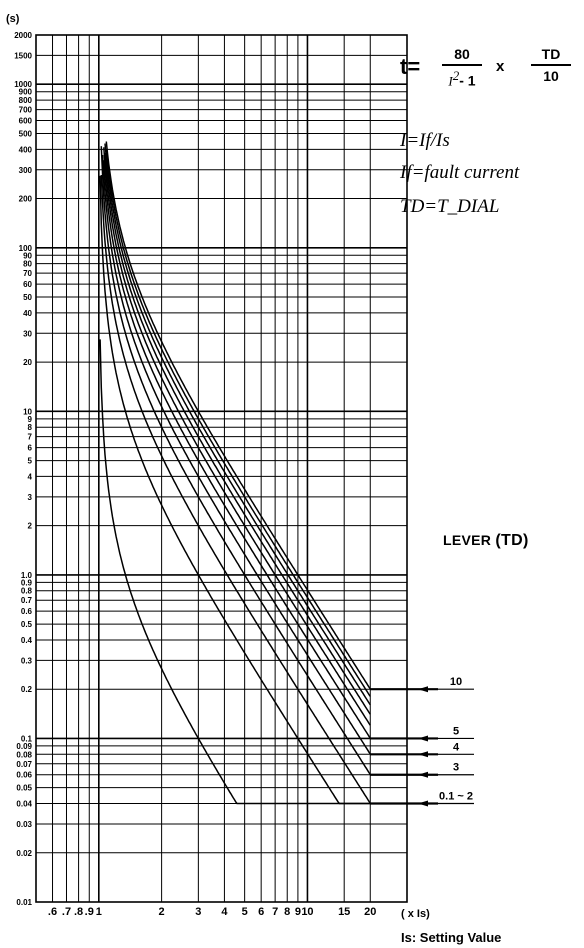 The width and height of the screenshot is (584, 948). Describe the element at coordinates (491, 69) in the screenshot. I see `formula: t= 80 I2- 1 x TD 10` at that location.